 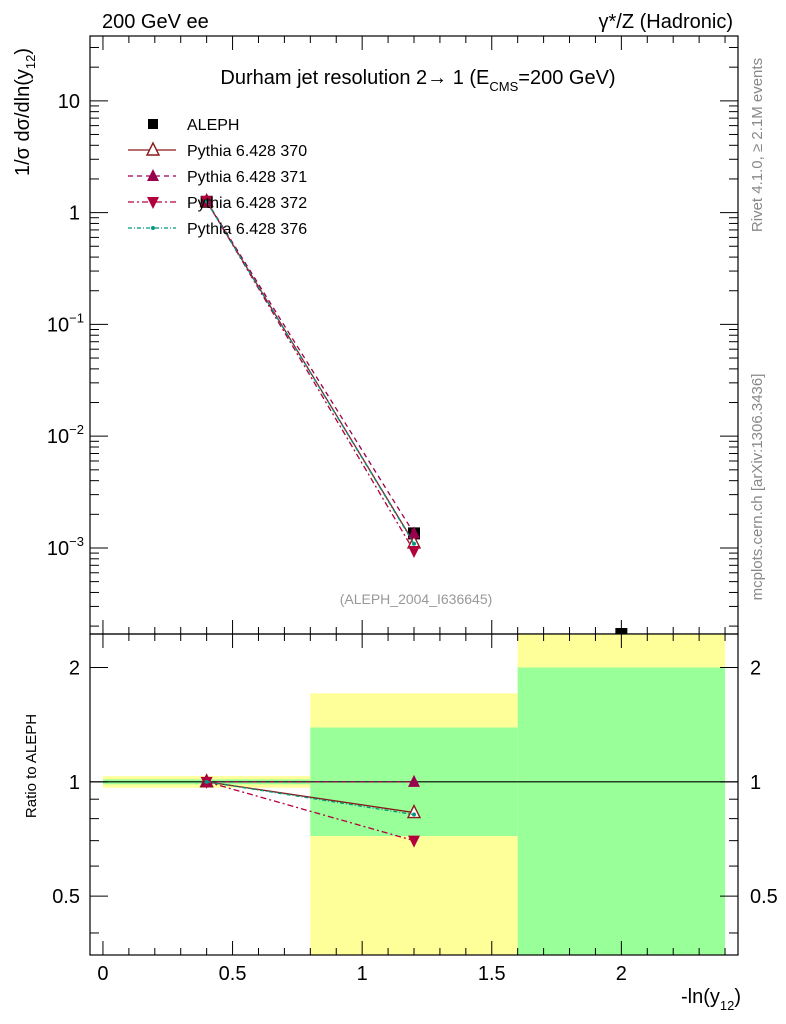 What do you see at coordinates (757, 145) in the screenshot?
I see `rivet-version-label: Rivet 4.1.0, ≥ 2.1M events` at bounding box center [757, 145].